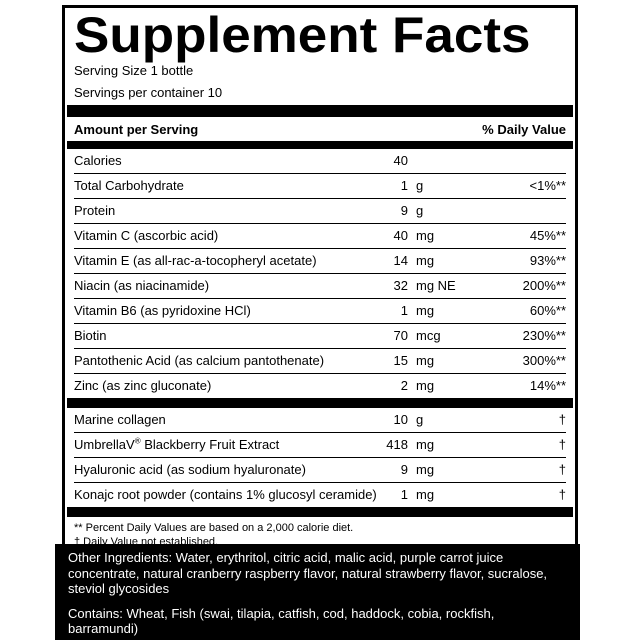 The width and height of the screenshot is (640, 640). I want to click on table-row: Niacin (as niacinamide) 32 mg NE 200%**, so click(320, 285).